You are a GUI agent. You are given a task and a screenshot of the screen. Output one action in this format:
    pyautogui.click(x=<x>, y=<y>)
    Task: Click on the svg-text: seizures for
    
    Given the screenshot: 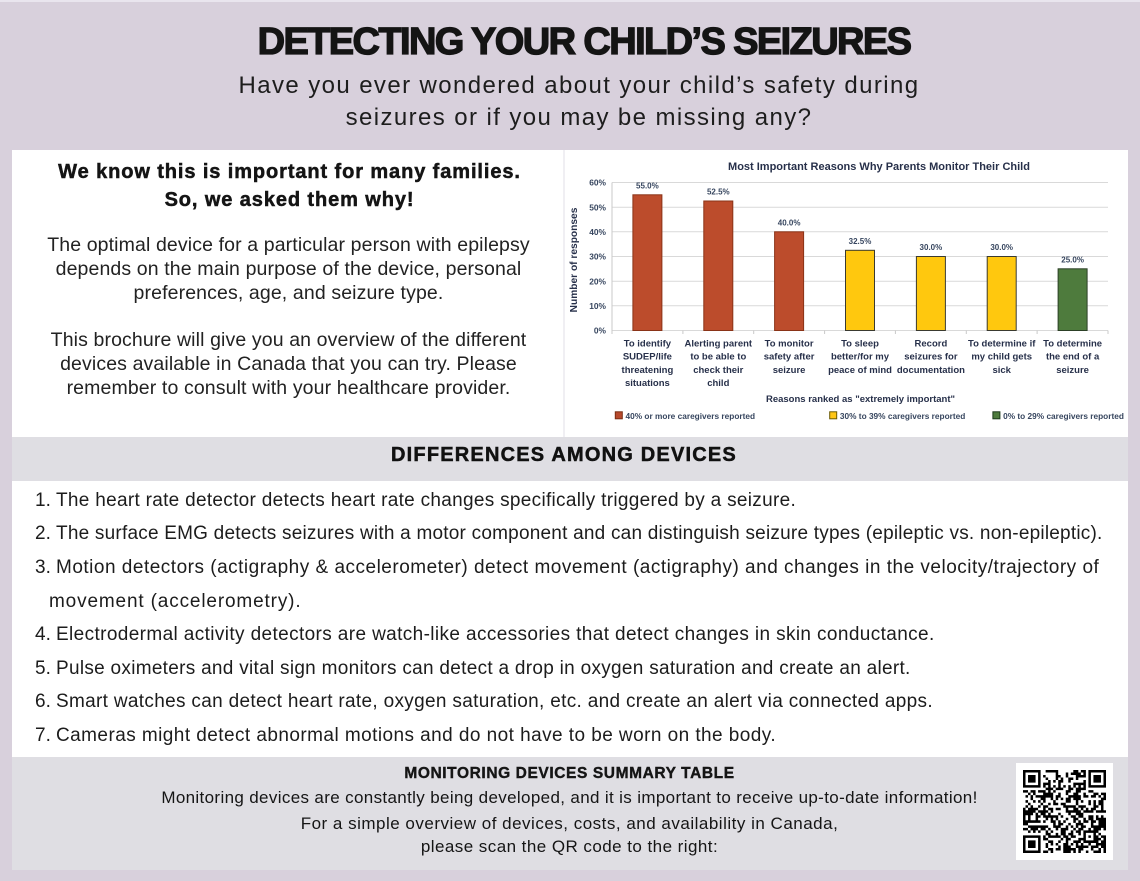 What is the action you would take?
    pyautogui.click(x=931, y=357)
    